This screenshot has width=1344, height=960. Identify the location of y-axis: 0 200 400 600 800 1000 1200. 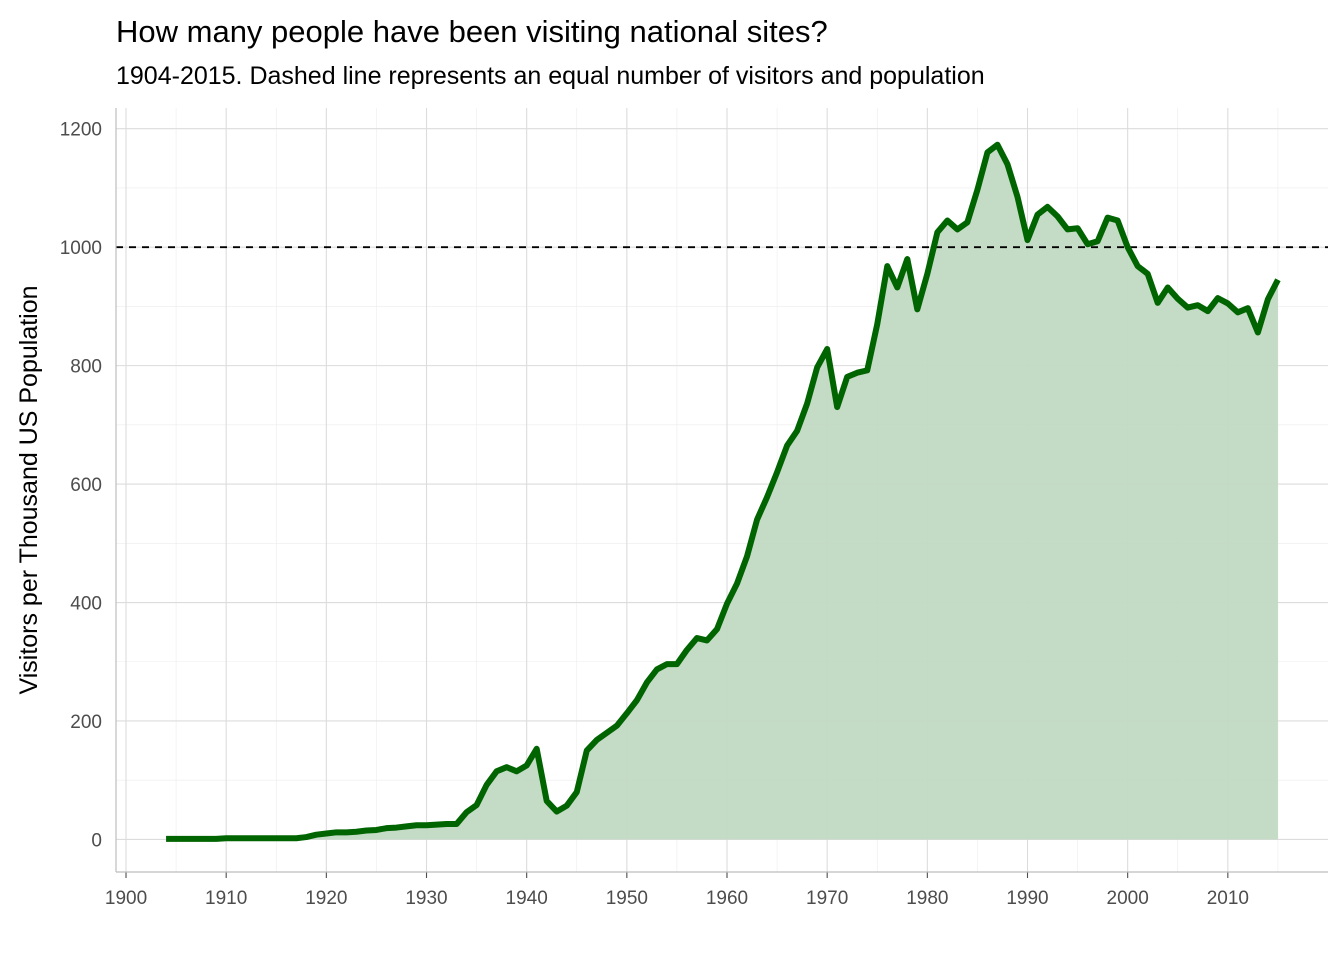
(88, 490).